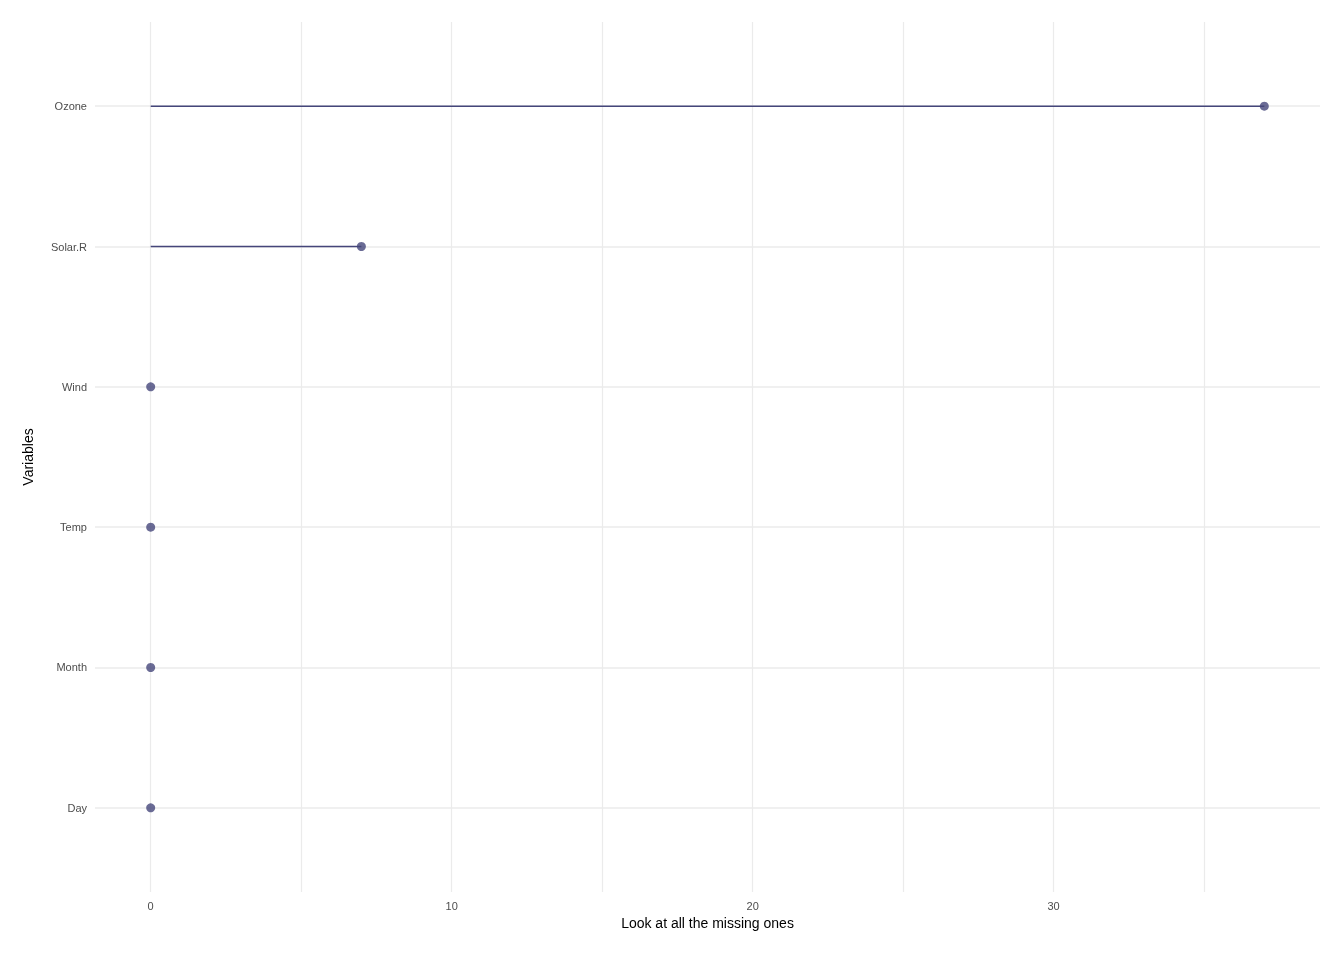  Describe the element at coordinates (28, 457) in the screenshot. I see `y-axis-title: Variables` at that location.